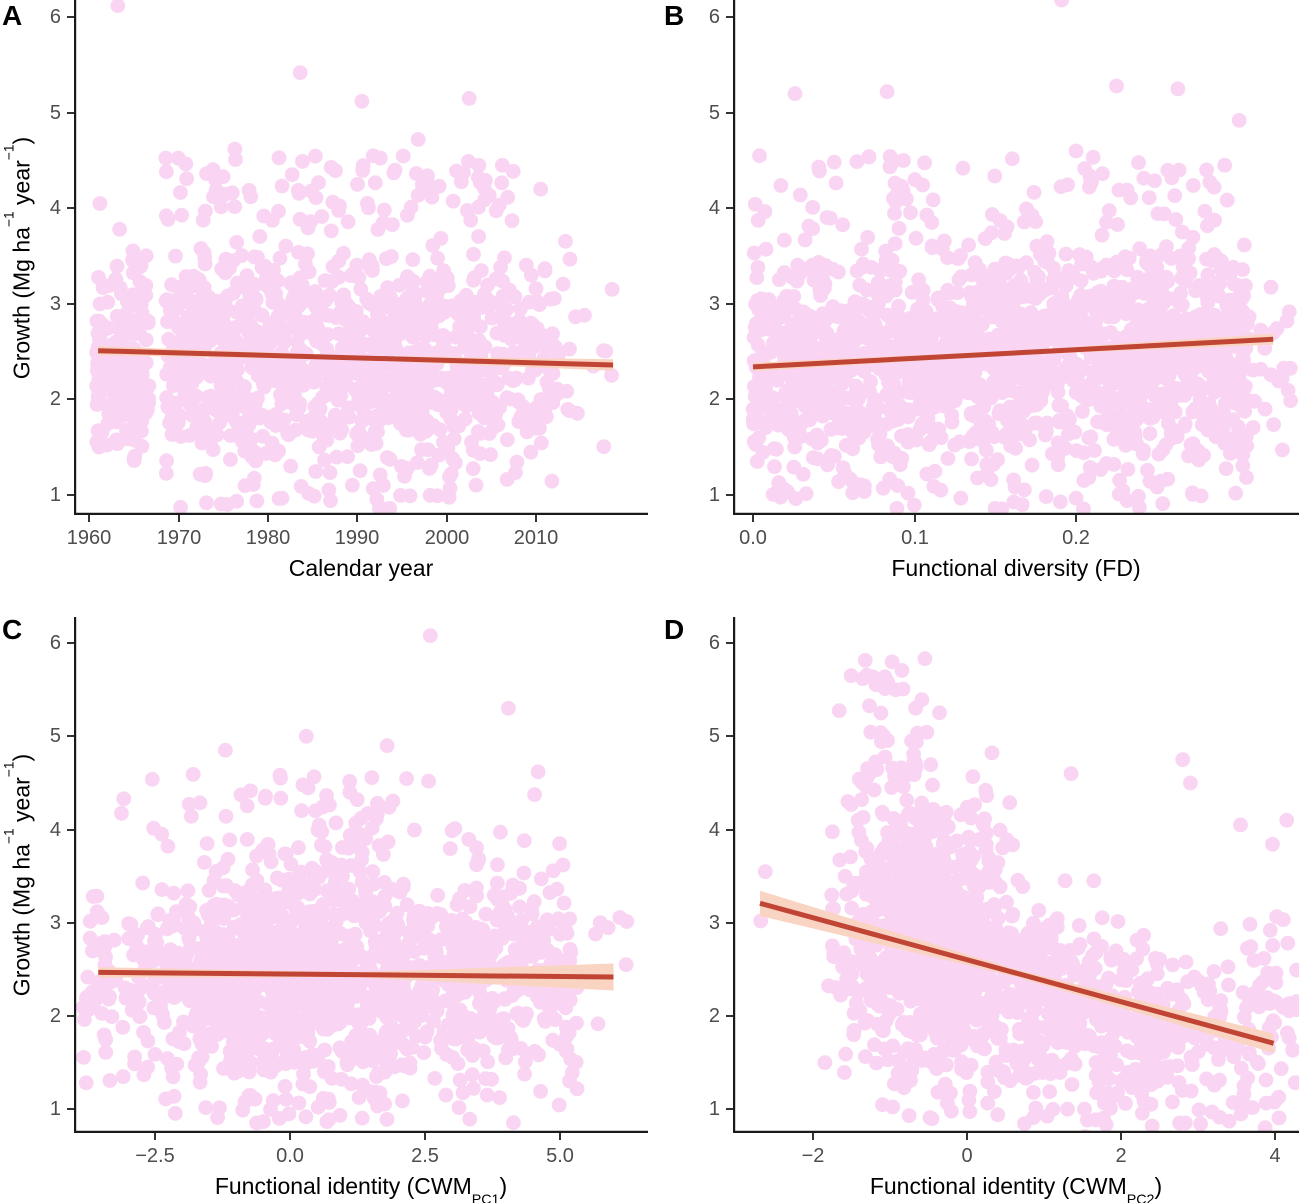  I want to click on x-axis-title: Functional identity (CWMPC2), so click(1016, 1188).